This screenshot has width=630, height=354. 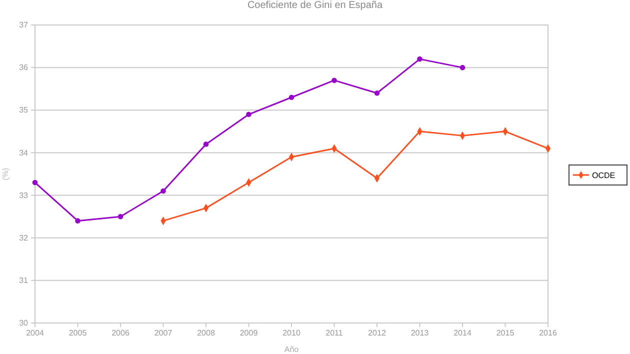 What do you see at coordinates (24, 110) in the screenshot?
I see `y-tick-label: 35` at bounding box center [24, 110].